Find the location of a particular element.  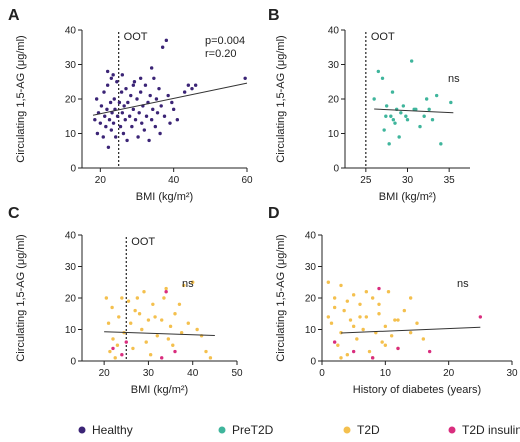

y-tick-label: 10 is located at coordinates (311, 330).